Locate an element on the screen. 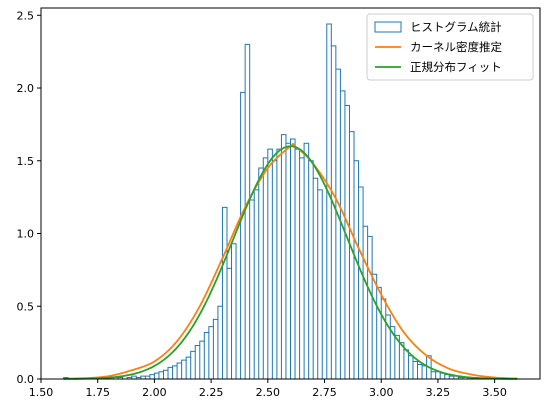  x-tick-label: 2.25 is located at coordinates (211, 392).